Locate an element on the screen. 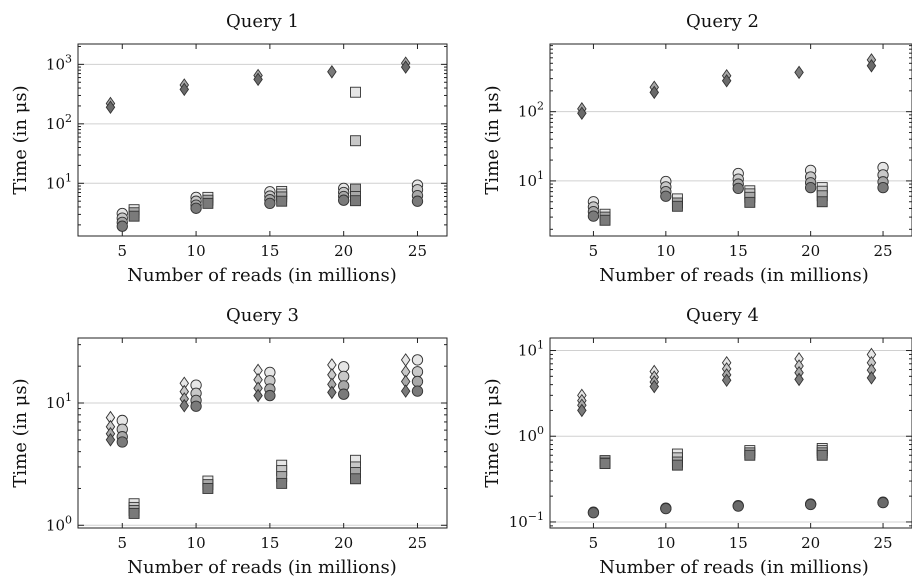 The image size is (912, 579). chart-title: Query 1 is located at coordinates (262, 21).